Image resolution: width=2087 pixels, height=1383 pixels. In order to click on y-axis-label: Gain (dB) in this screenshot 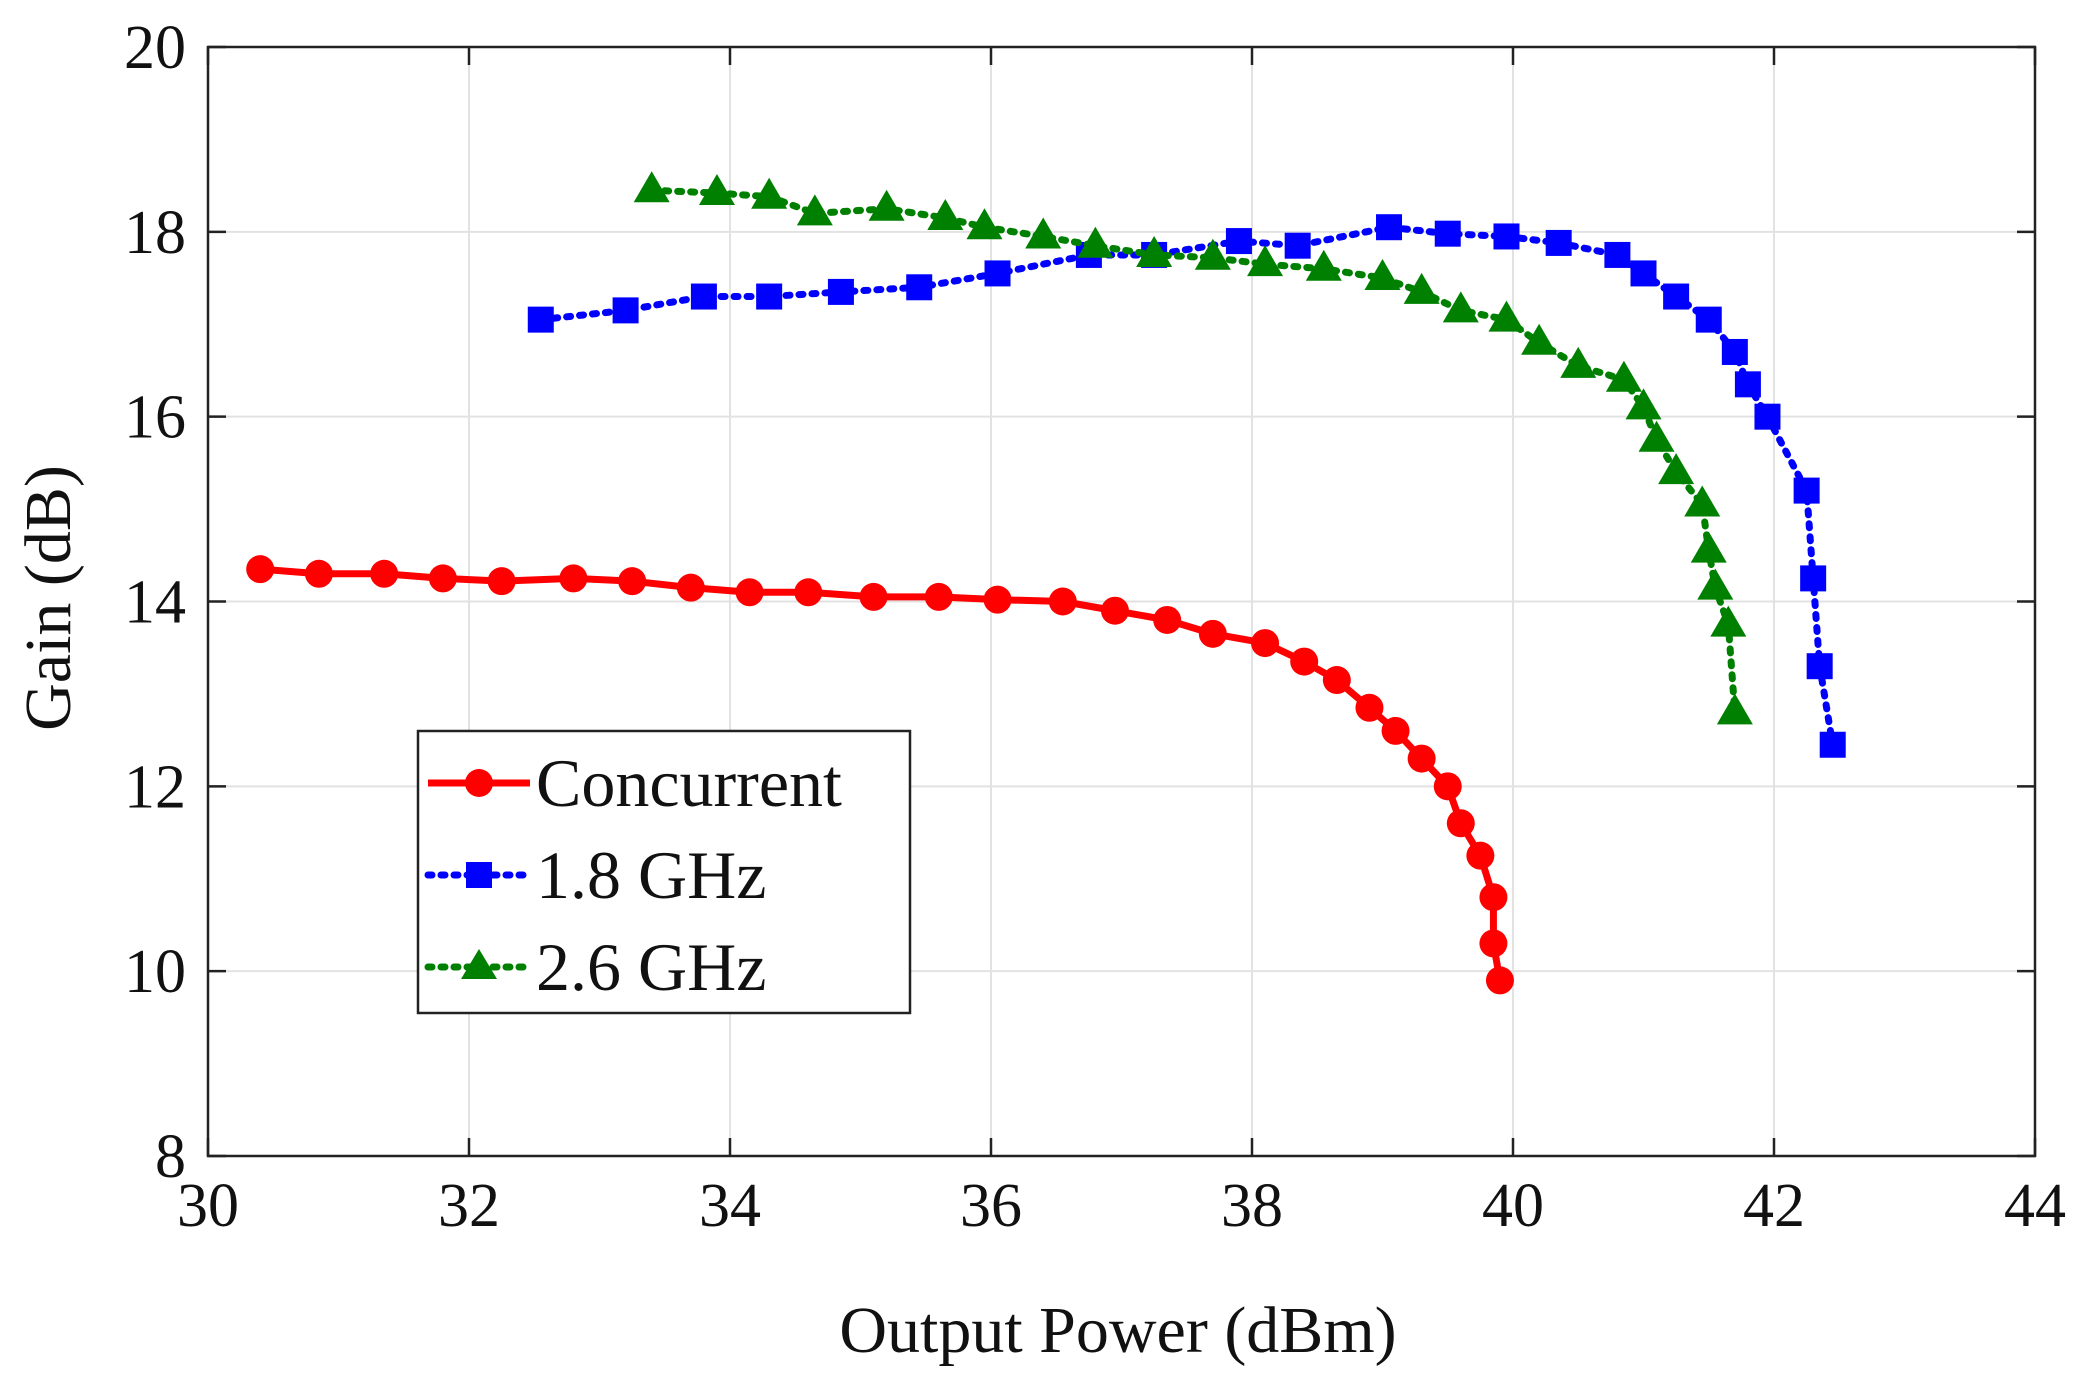, I will do `click(48, 598)`.